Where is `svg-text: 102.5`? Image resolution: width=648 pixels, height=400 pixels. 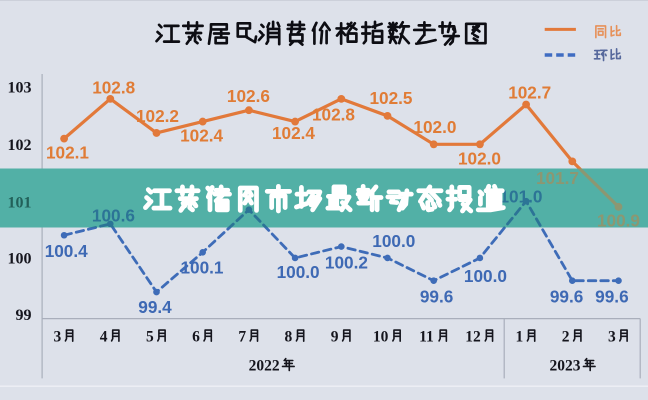
svg-text: 102.5 is located at coordinates (390, 98).